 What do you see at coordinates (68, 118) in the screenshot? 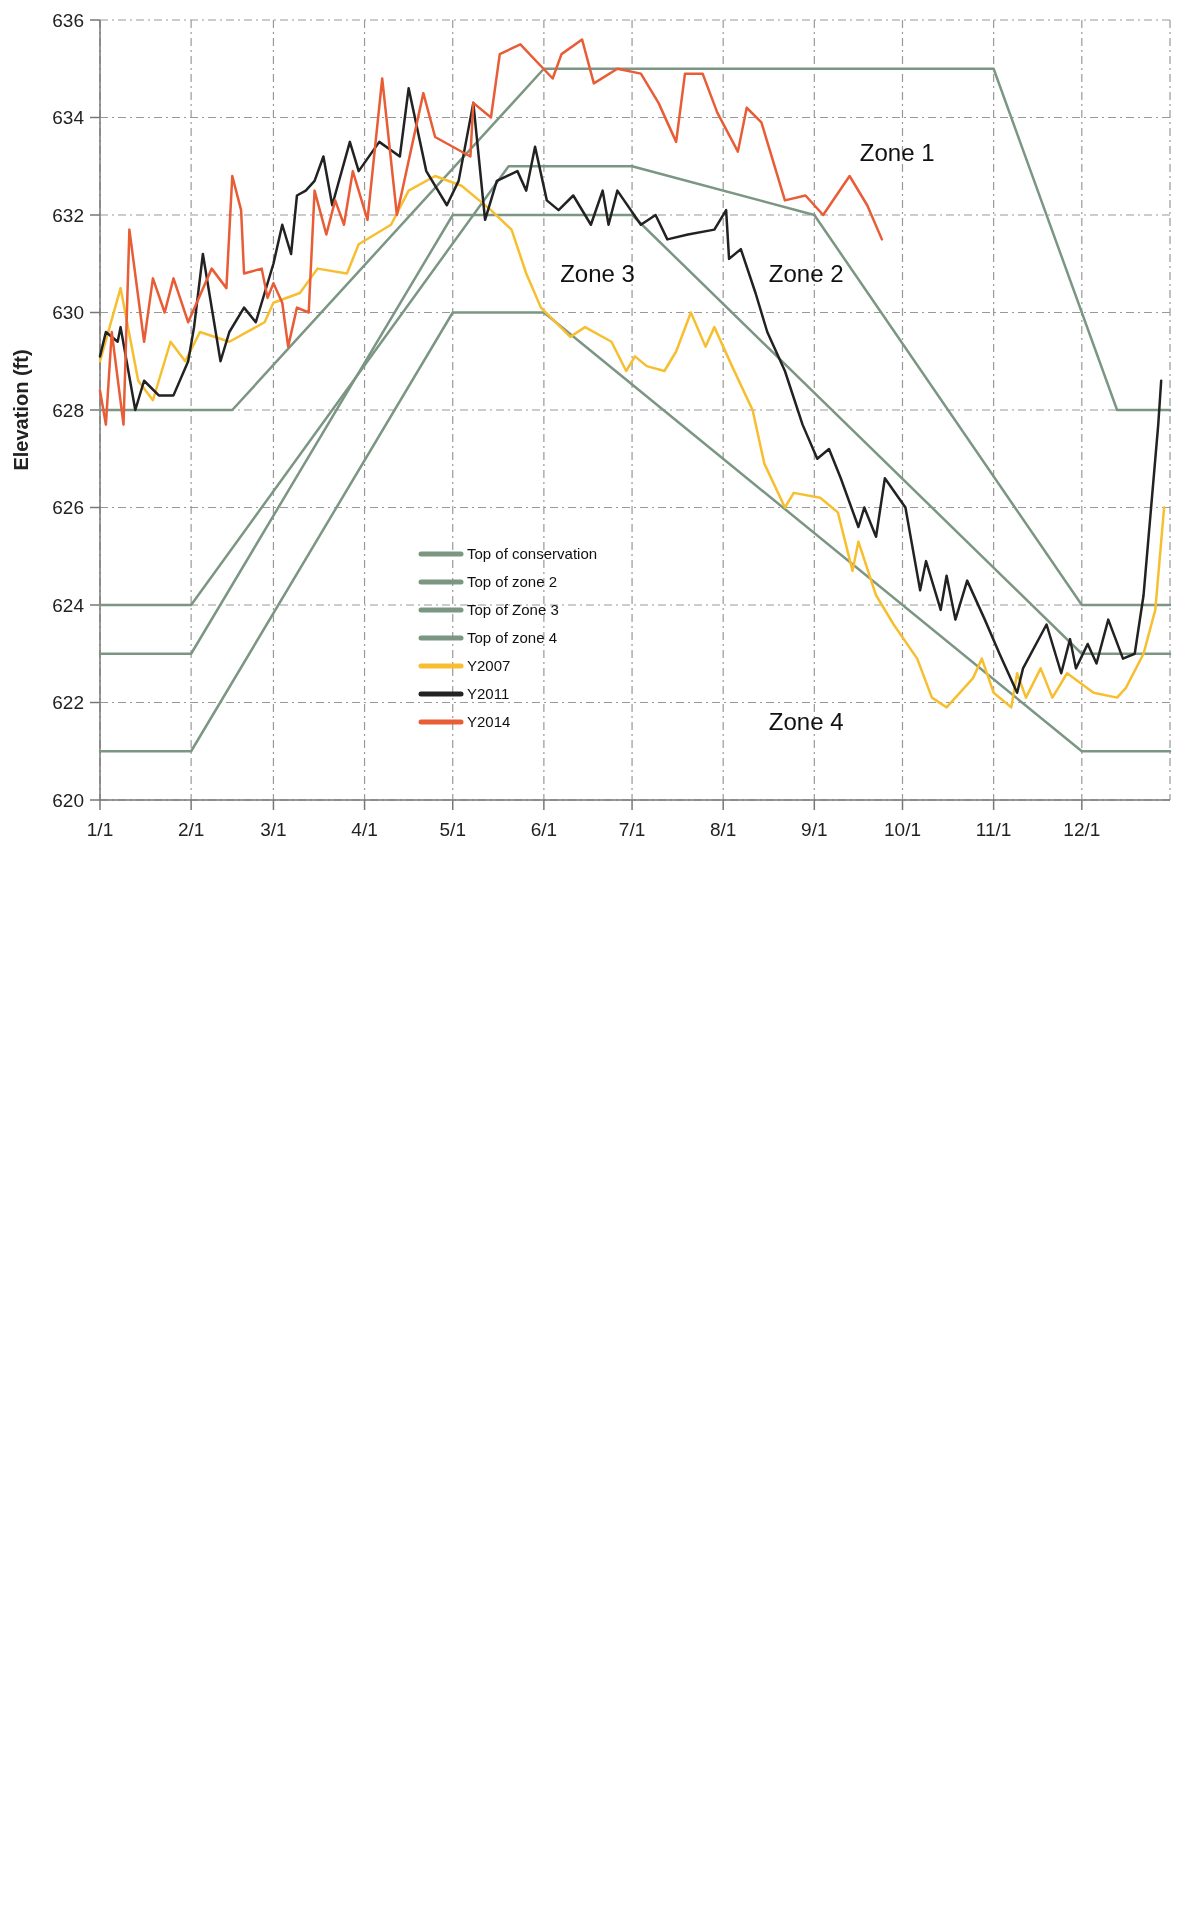
I see `y-tick-label: 634` at bounding box center [68, 118].